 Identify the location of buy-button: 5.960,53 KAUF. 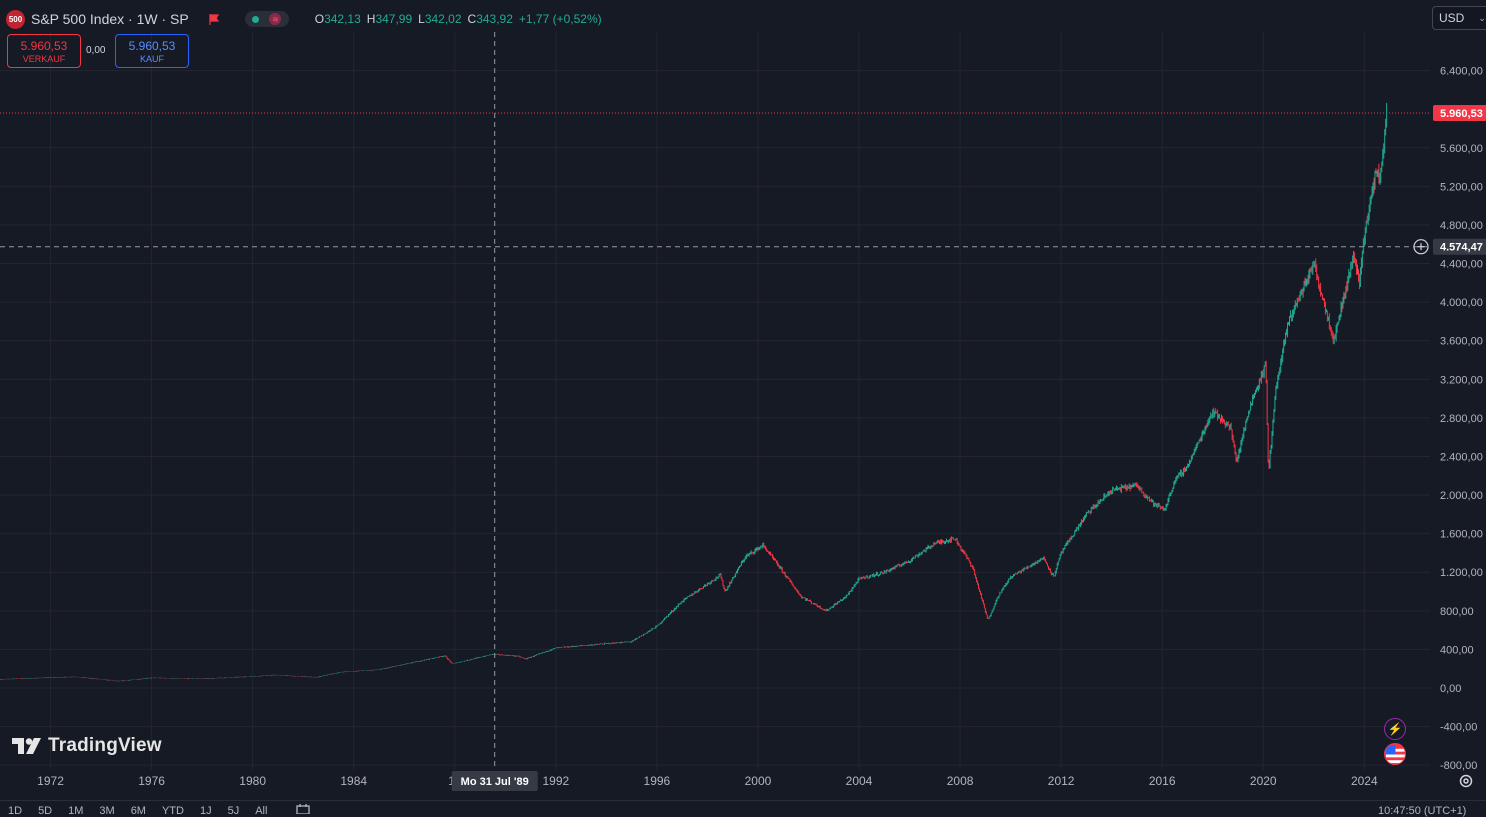
(152, 51).